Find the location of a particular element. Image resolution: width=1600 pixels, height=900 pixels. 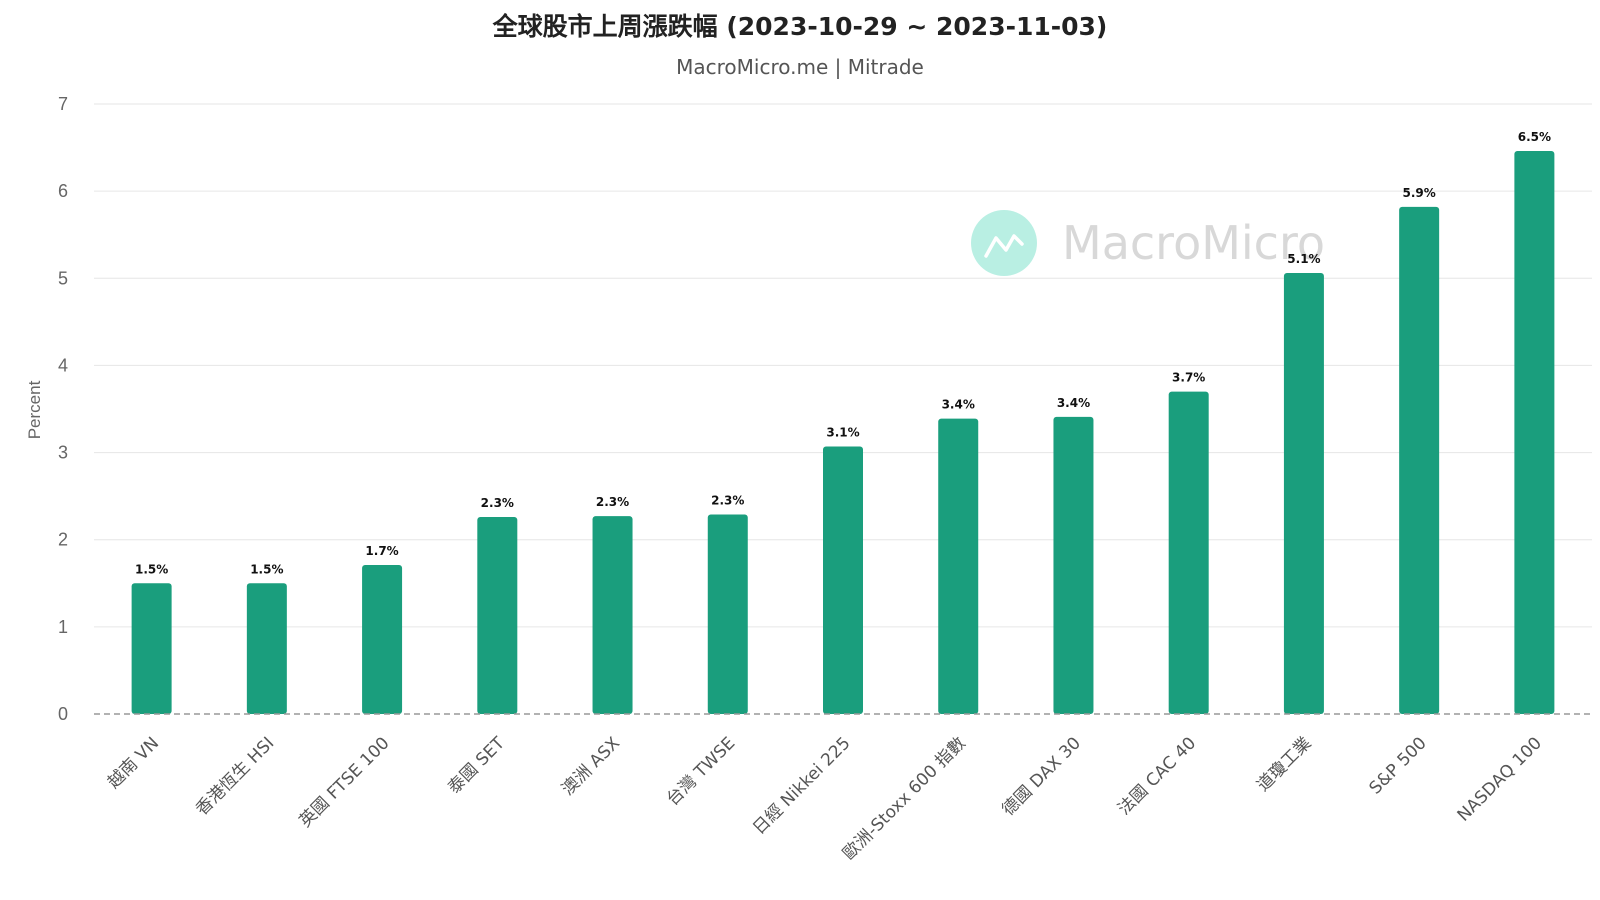

y-axis: 0 1 2 3 4 5 6 7 is located at coordinates (63, 409).